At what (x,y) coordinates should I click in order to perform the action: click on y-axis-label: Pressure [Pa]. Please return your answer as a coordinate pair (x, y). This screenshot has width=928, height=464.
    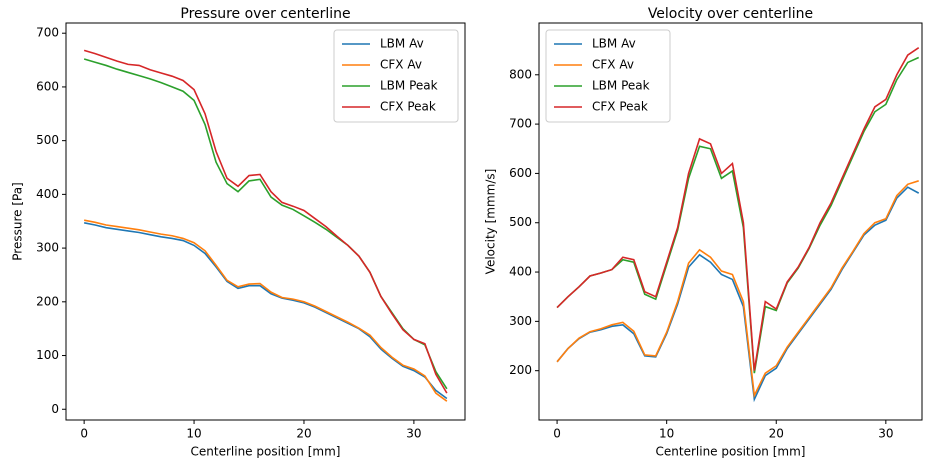
    Looking at the image, I should click on (18, 221).